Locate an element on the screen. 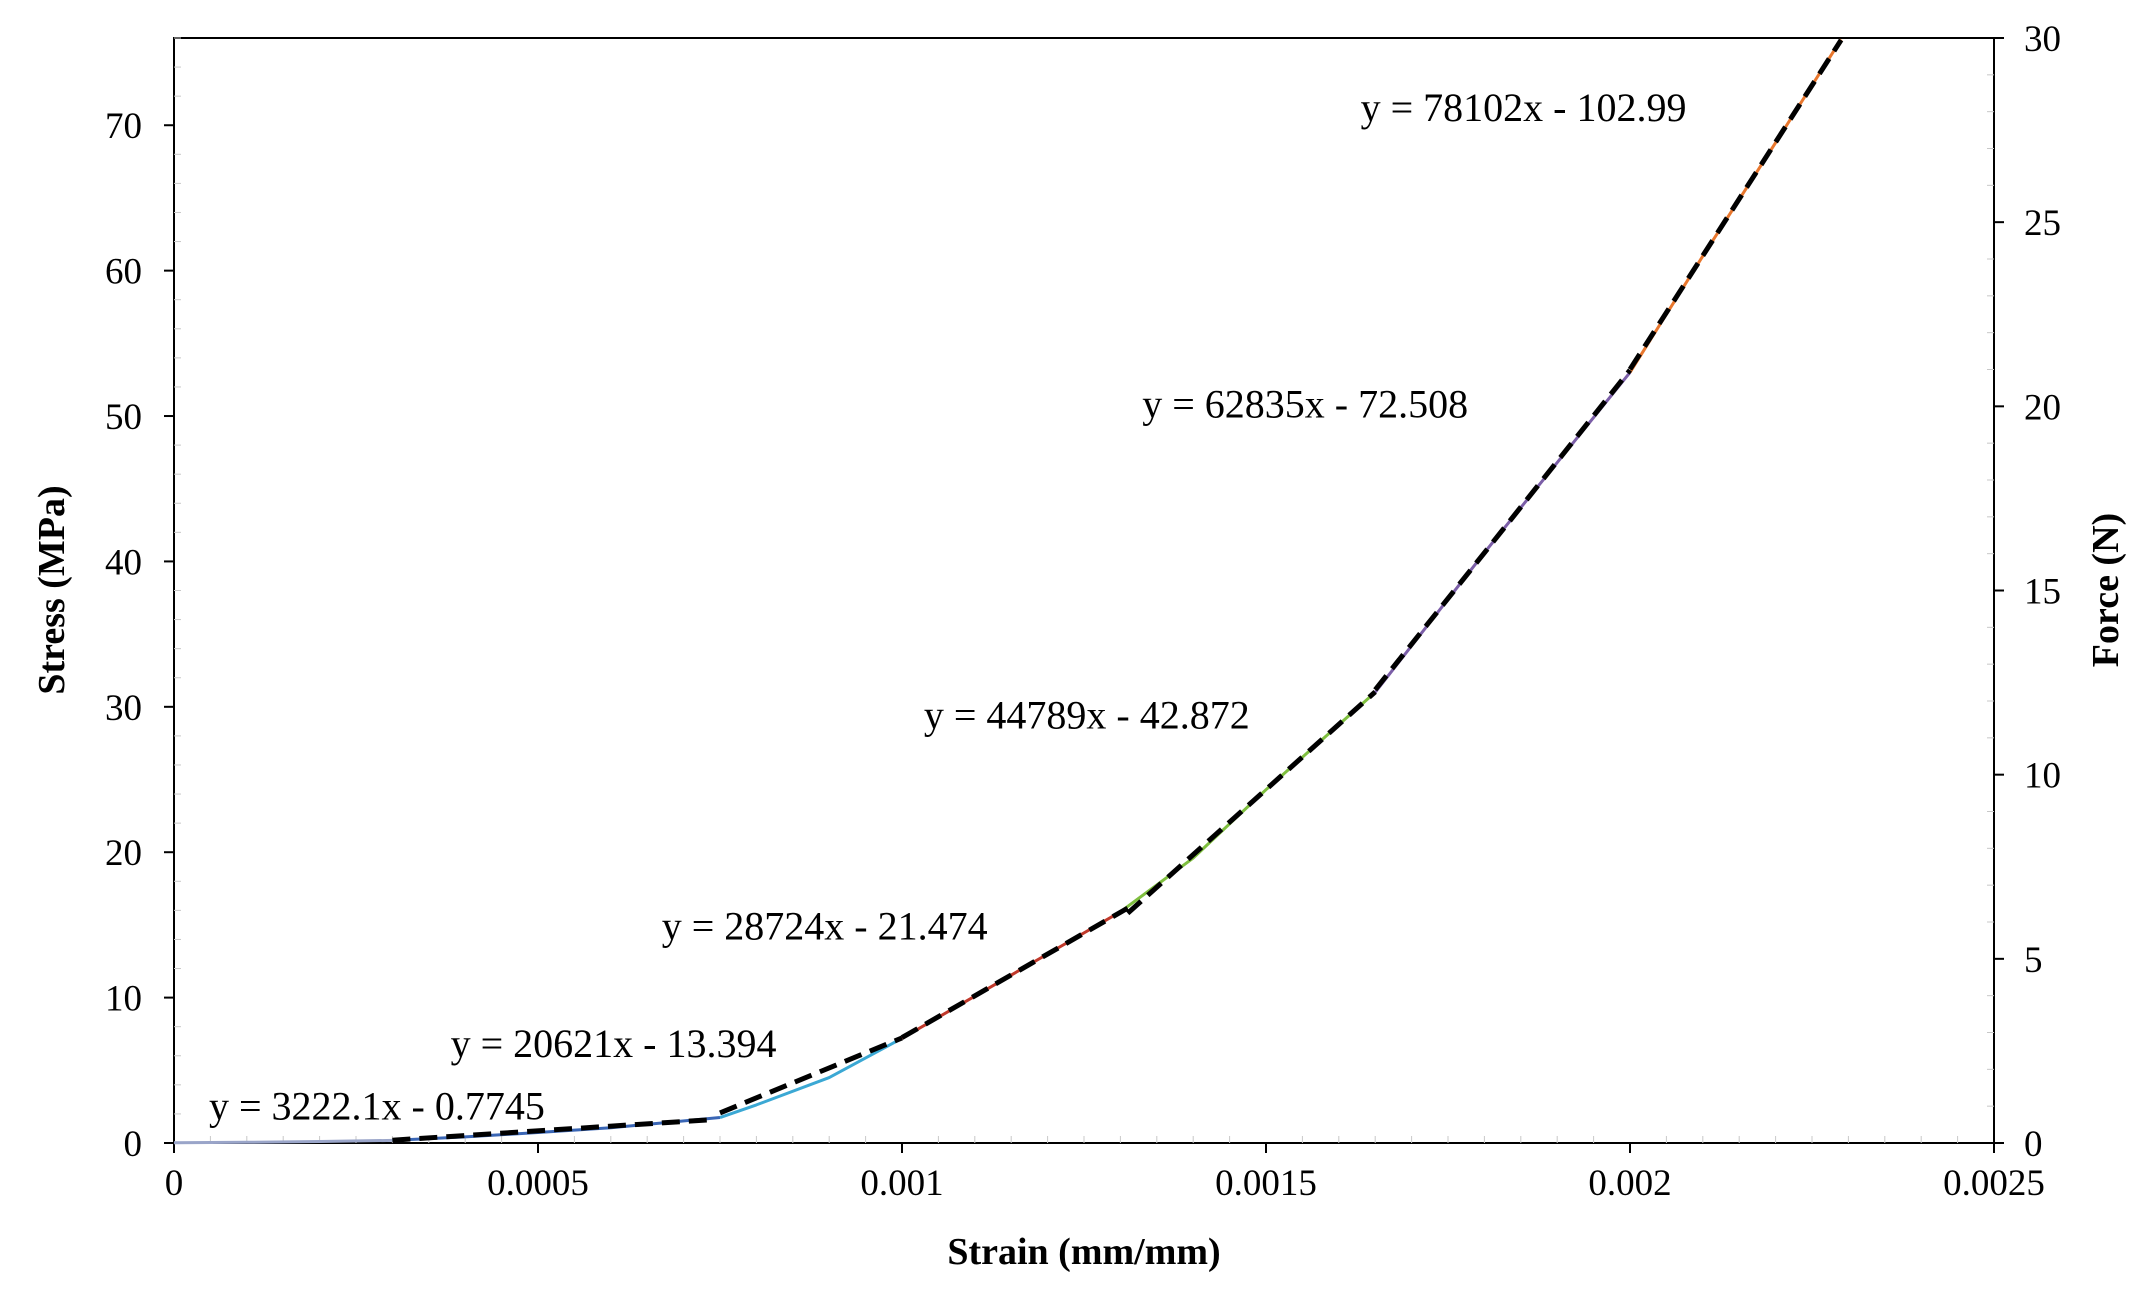  x-tick-label: 0.001 is located at coordinates (901, 1183).